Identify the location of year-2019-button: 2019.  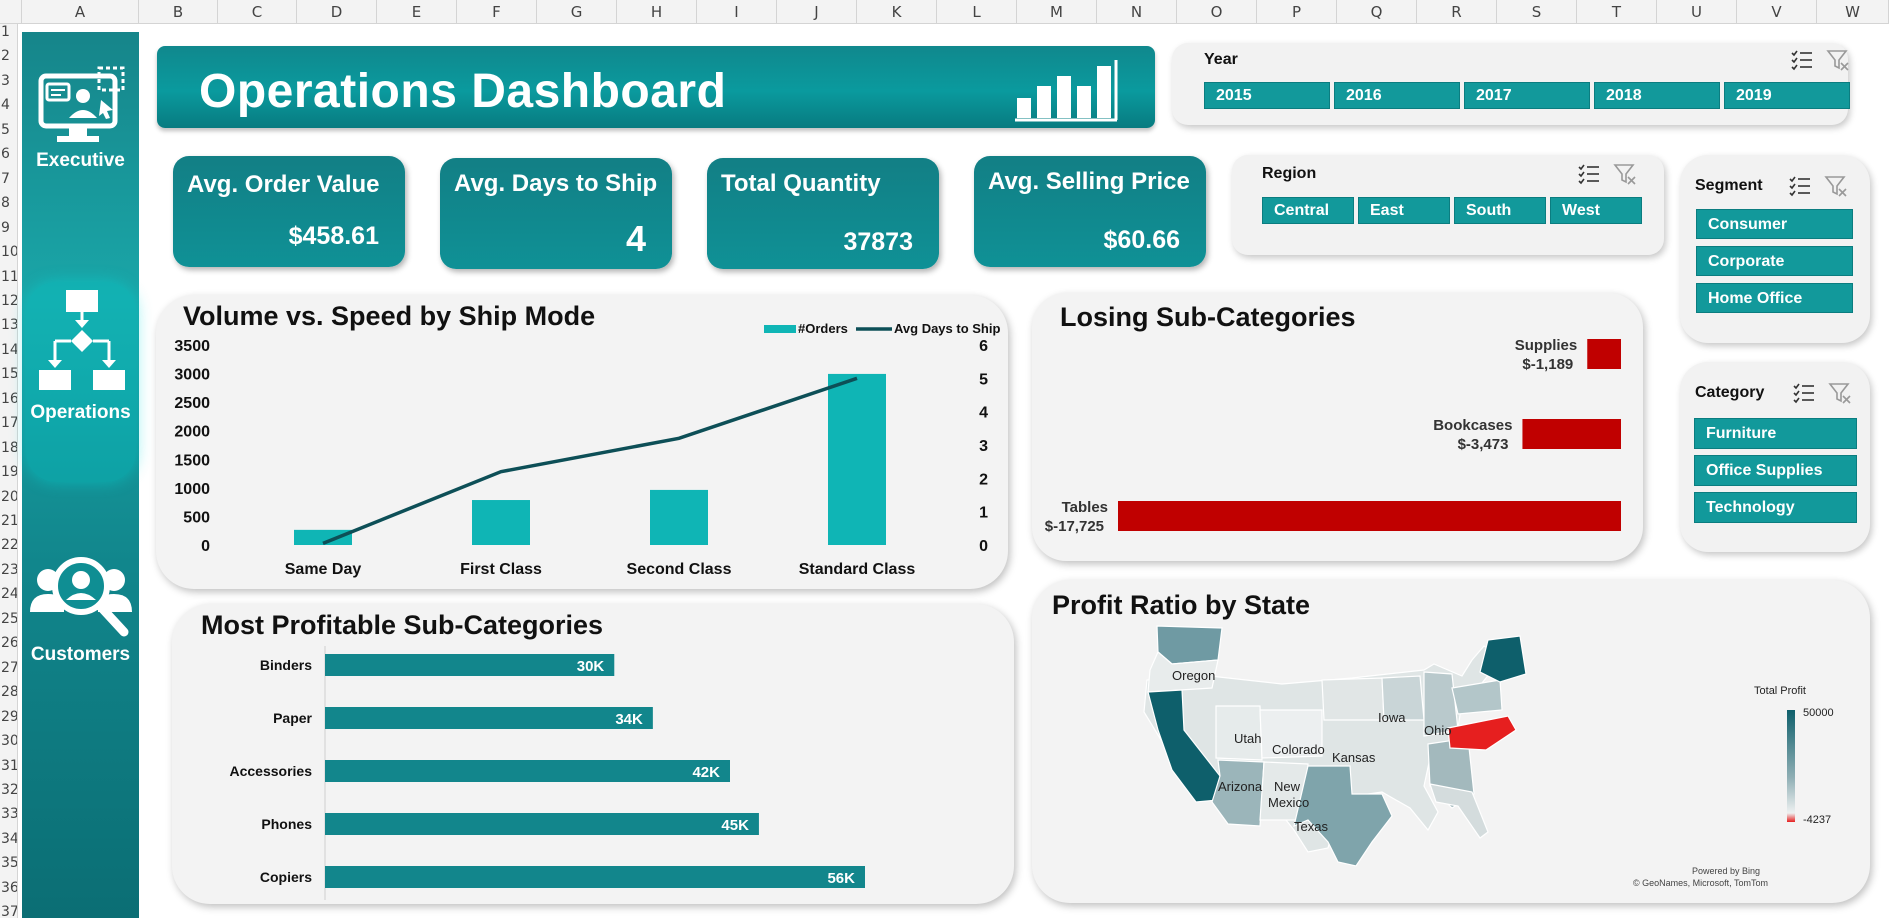
(1787, 95).